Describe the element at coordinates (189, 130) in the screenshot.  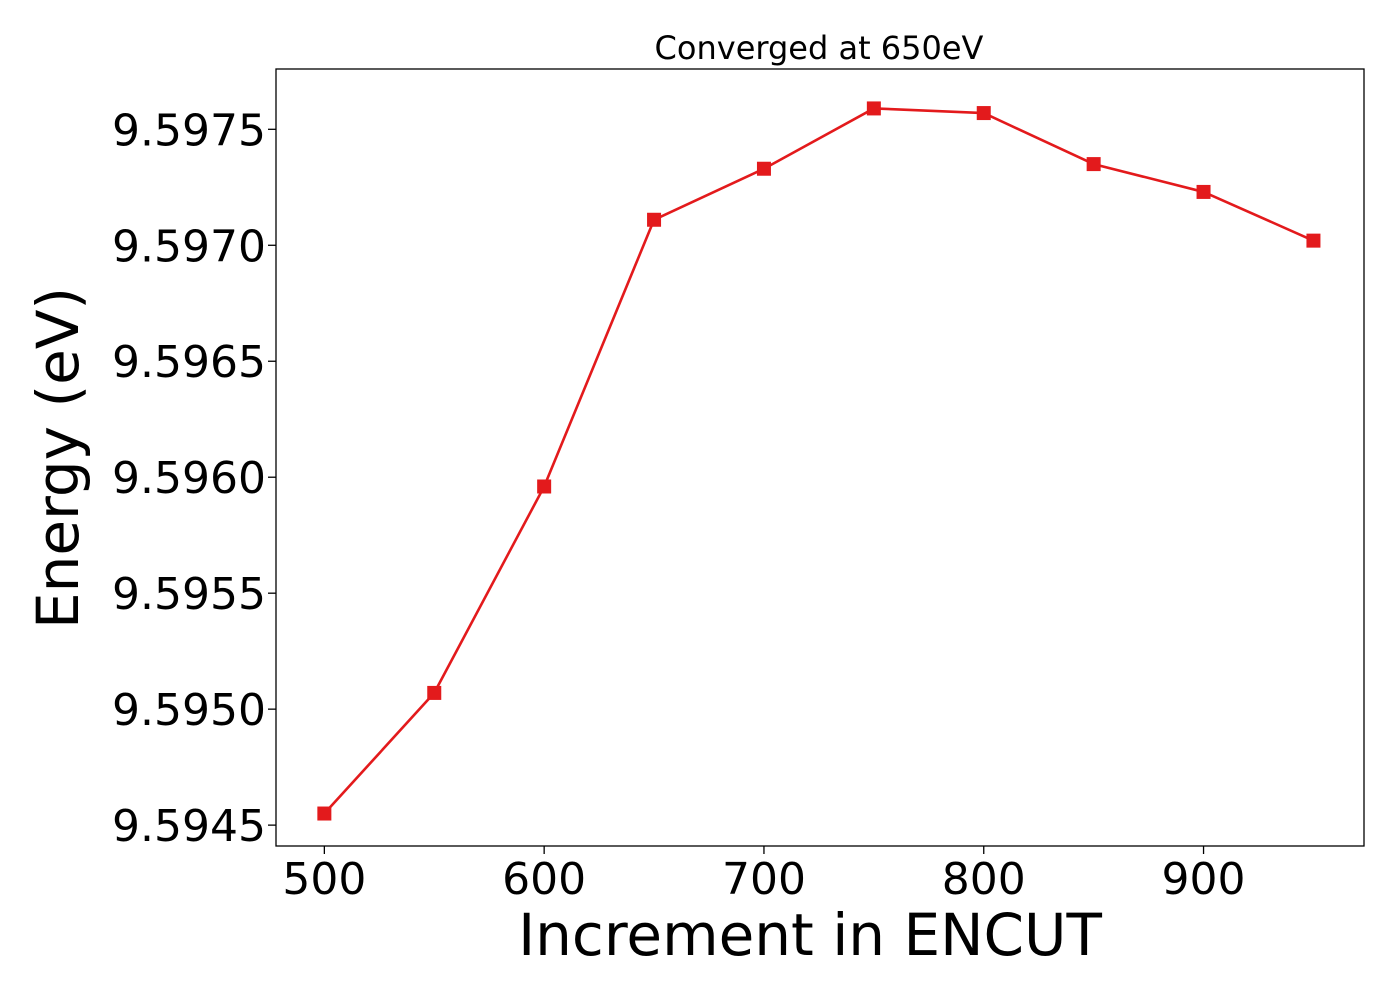
I see `y-tick-label: 9.5975` at that location.